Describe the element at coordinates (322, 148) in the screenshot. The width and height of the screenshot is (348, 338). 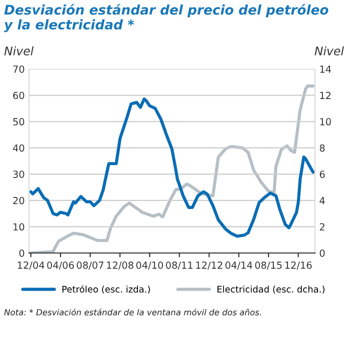
I see `y2-tick-label: 8` at that location.